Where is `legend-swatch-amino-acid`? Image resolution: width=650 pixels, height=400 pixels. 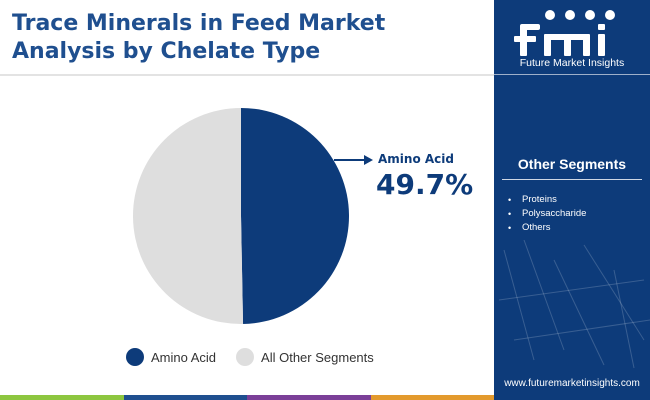 legend-swatch-amino-acid is located at coordinates (135, 357).